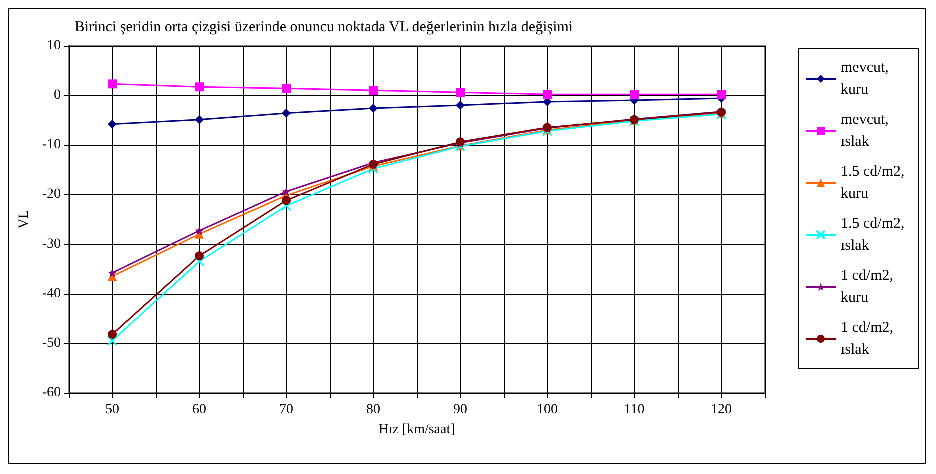  I want to click on y-tick-label: -60, so click(51, 393).